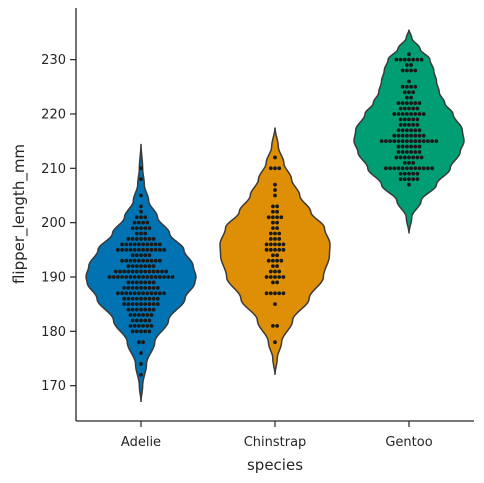 Image resolution: width=484 pixels, height=483 pixels. I want to click on y-tick-label: 200, so click(53, 223).